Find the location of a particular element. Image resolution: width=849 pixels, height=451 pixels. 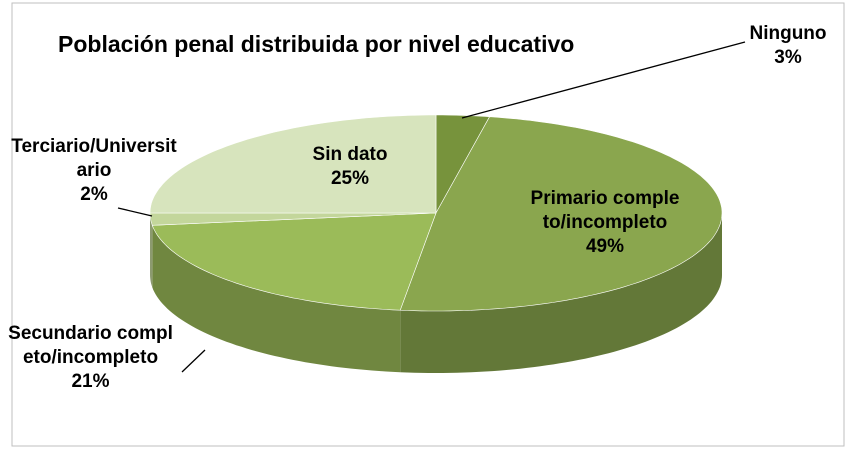

data-label: Secundario completo/incompleto 21% is located at coordinates (90, 358).